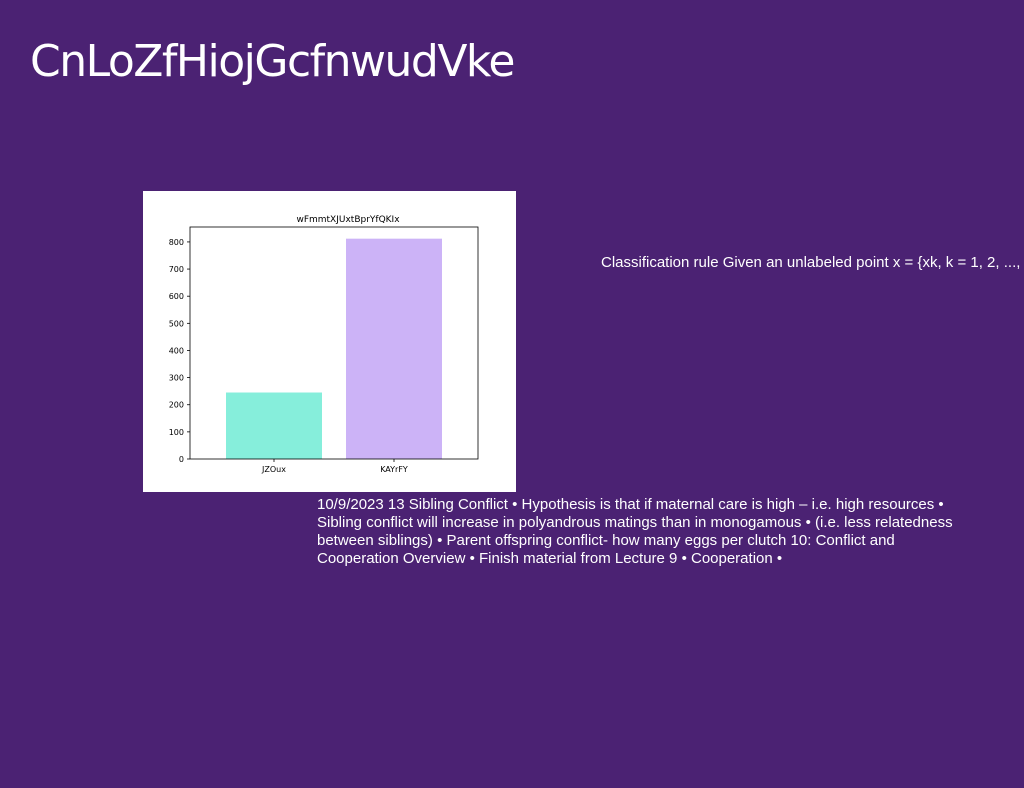  What do you see at coordinates (348, 220) in the screenshot?
I see `chart-title: wFmmtXJUxtBprYfQKIx` at bounding box center [348, 220].